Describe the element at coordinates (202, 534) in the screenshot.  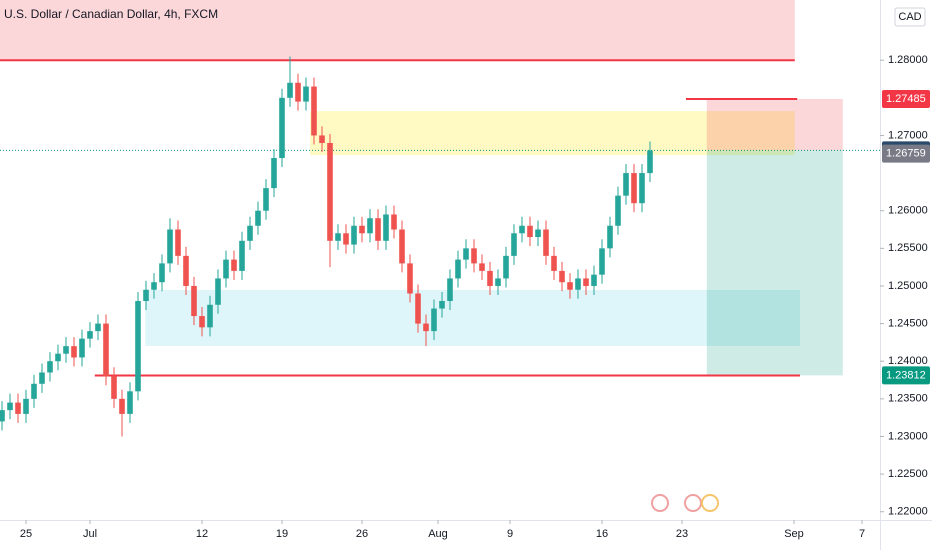
I see `x-tick-label: 12` at that location.